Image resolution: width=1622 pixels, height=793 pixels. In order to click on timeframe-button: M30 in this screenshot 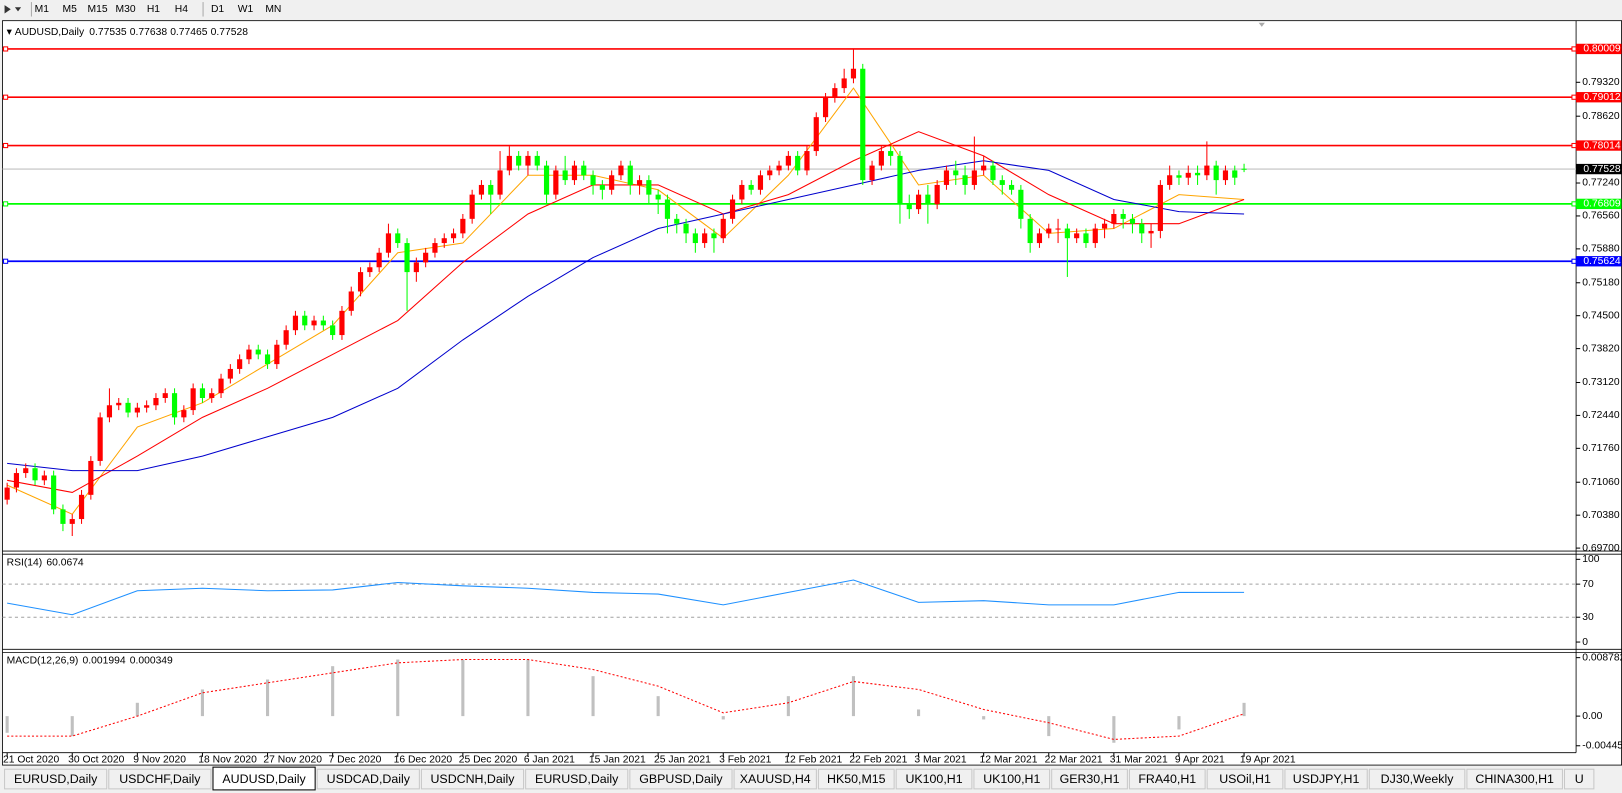, I will do `click(125, 9)`.